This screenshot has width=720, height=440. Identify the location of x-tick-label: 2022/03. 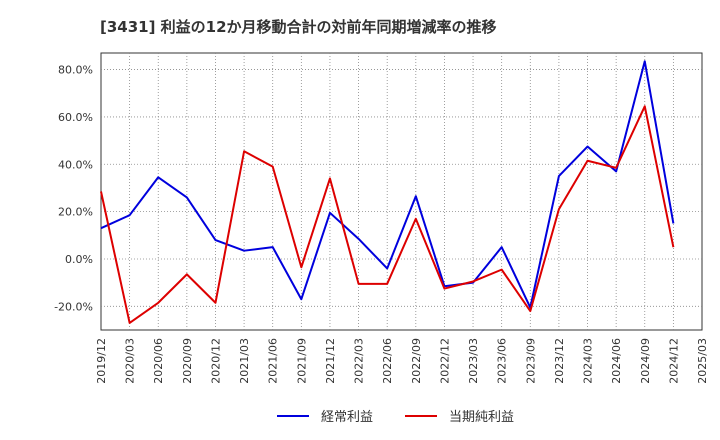
(359, 361).